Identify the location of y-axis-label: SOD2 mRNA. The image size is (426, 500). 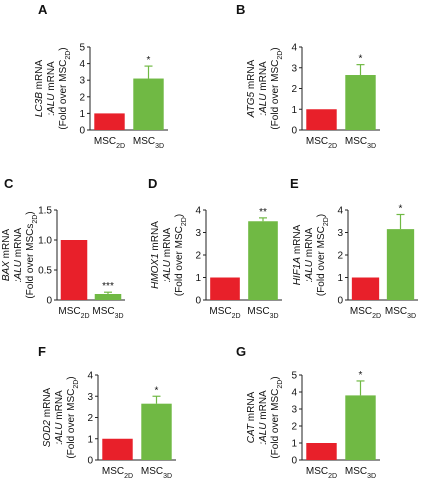
(47, 417).